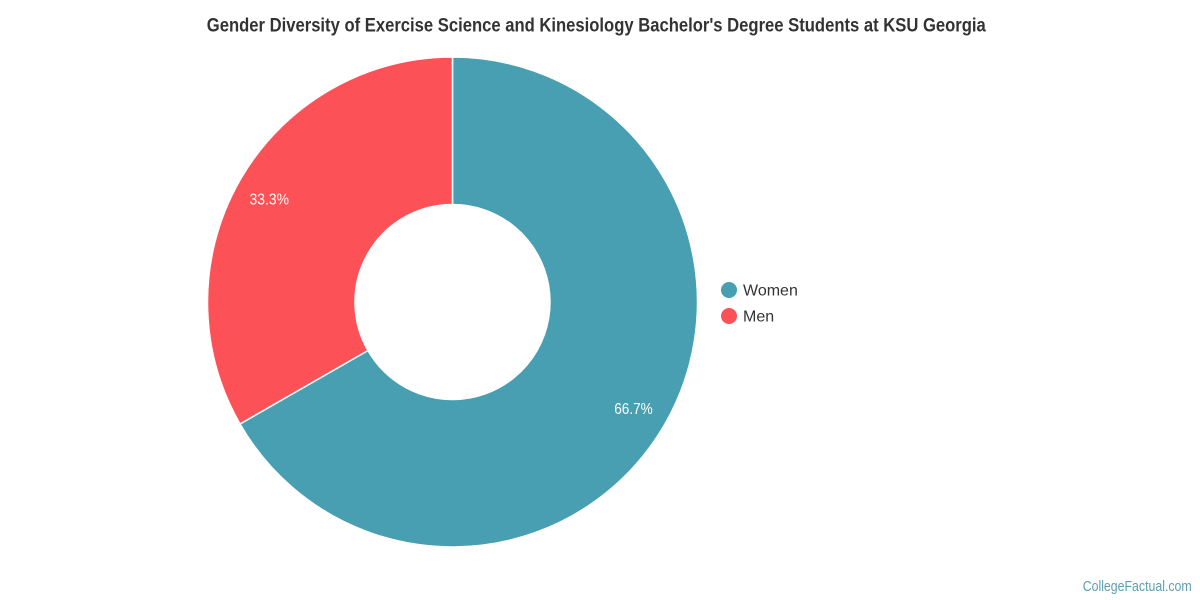  What do you see at coordinates (770, 291) in the screenshot?
I see `svg-text: Women` at bounding box center [770, 291].